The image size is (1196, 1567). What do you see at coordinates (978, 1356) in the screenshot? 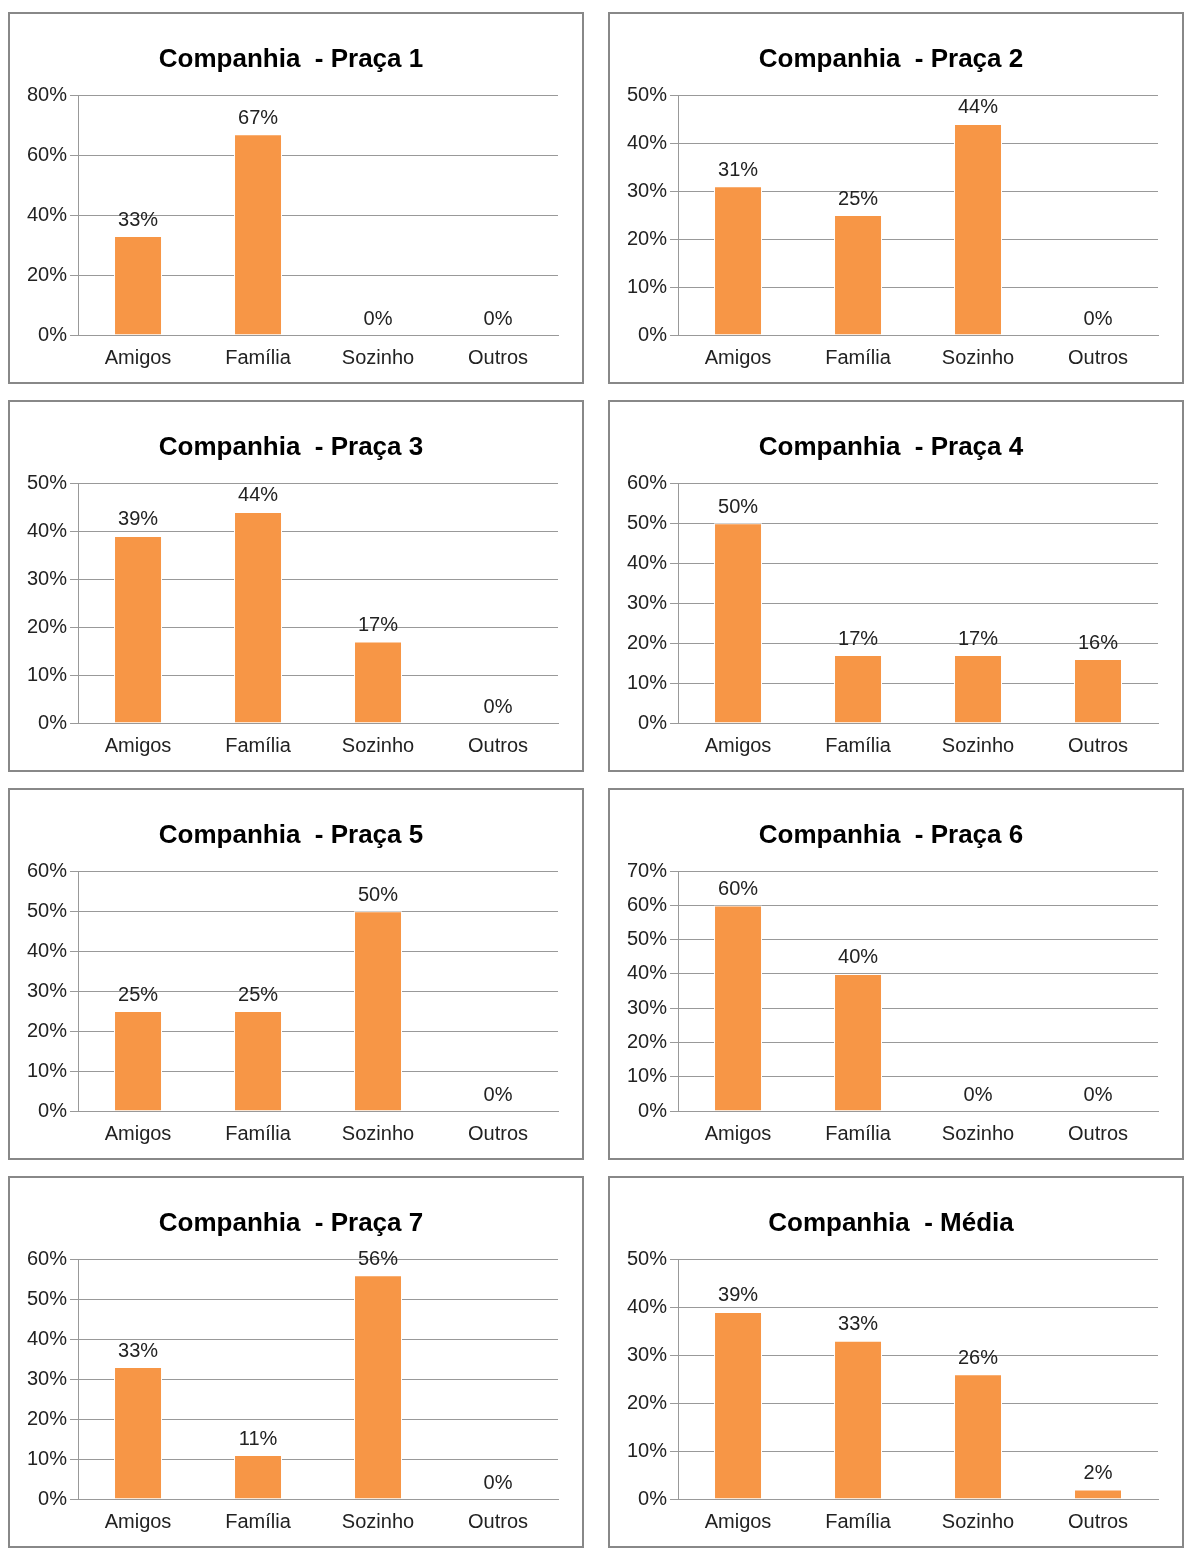
I see `data-label: 26%` at bounding box center [978, 1356].